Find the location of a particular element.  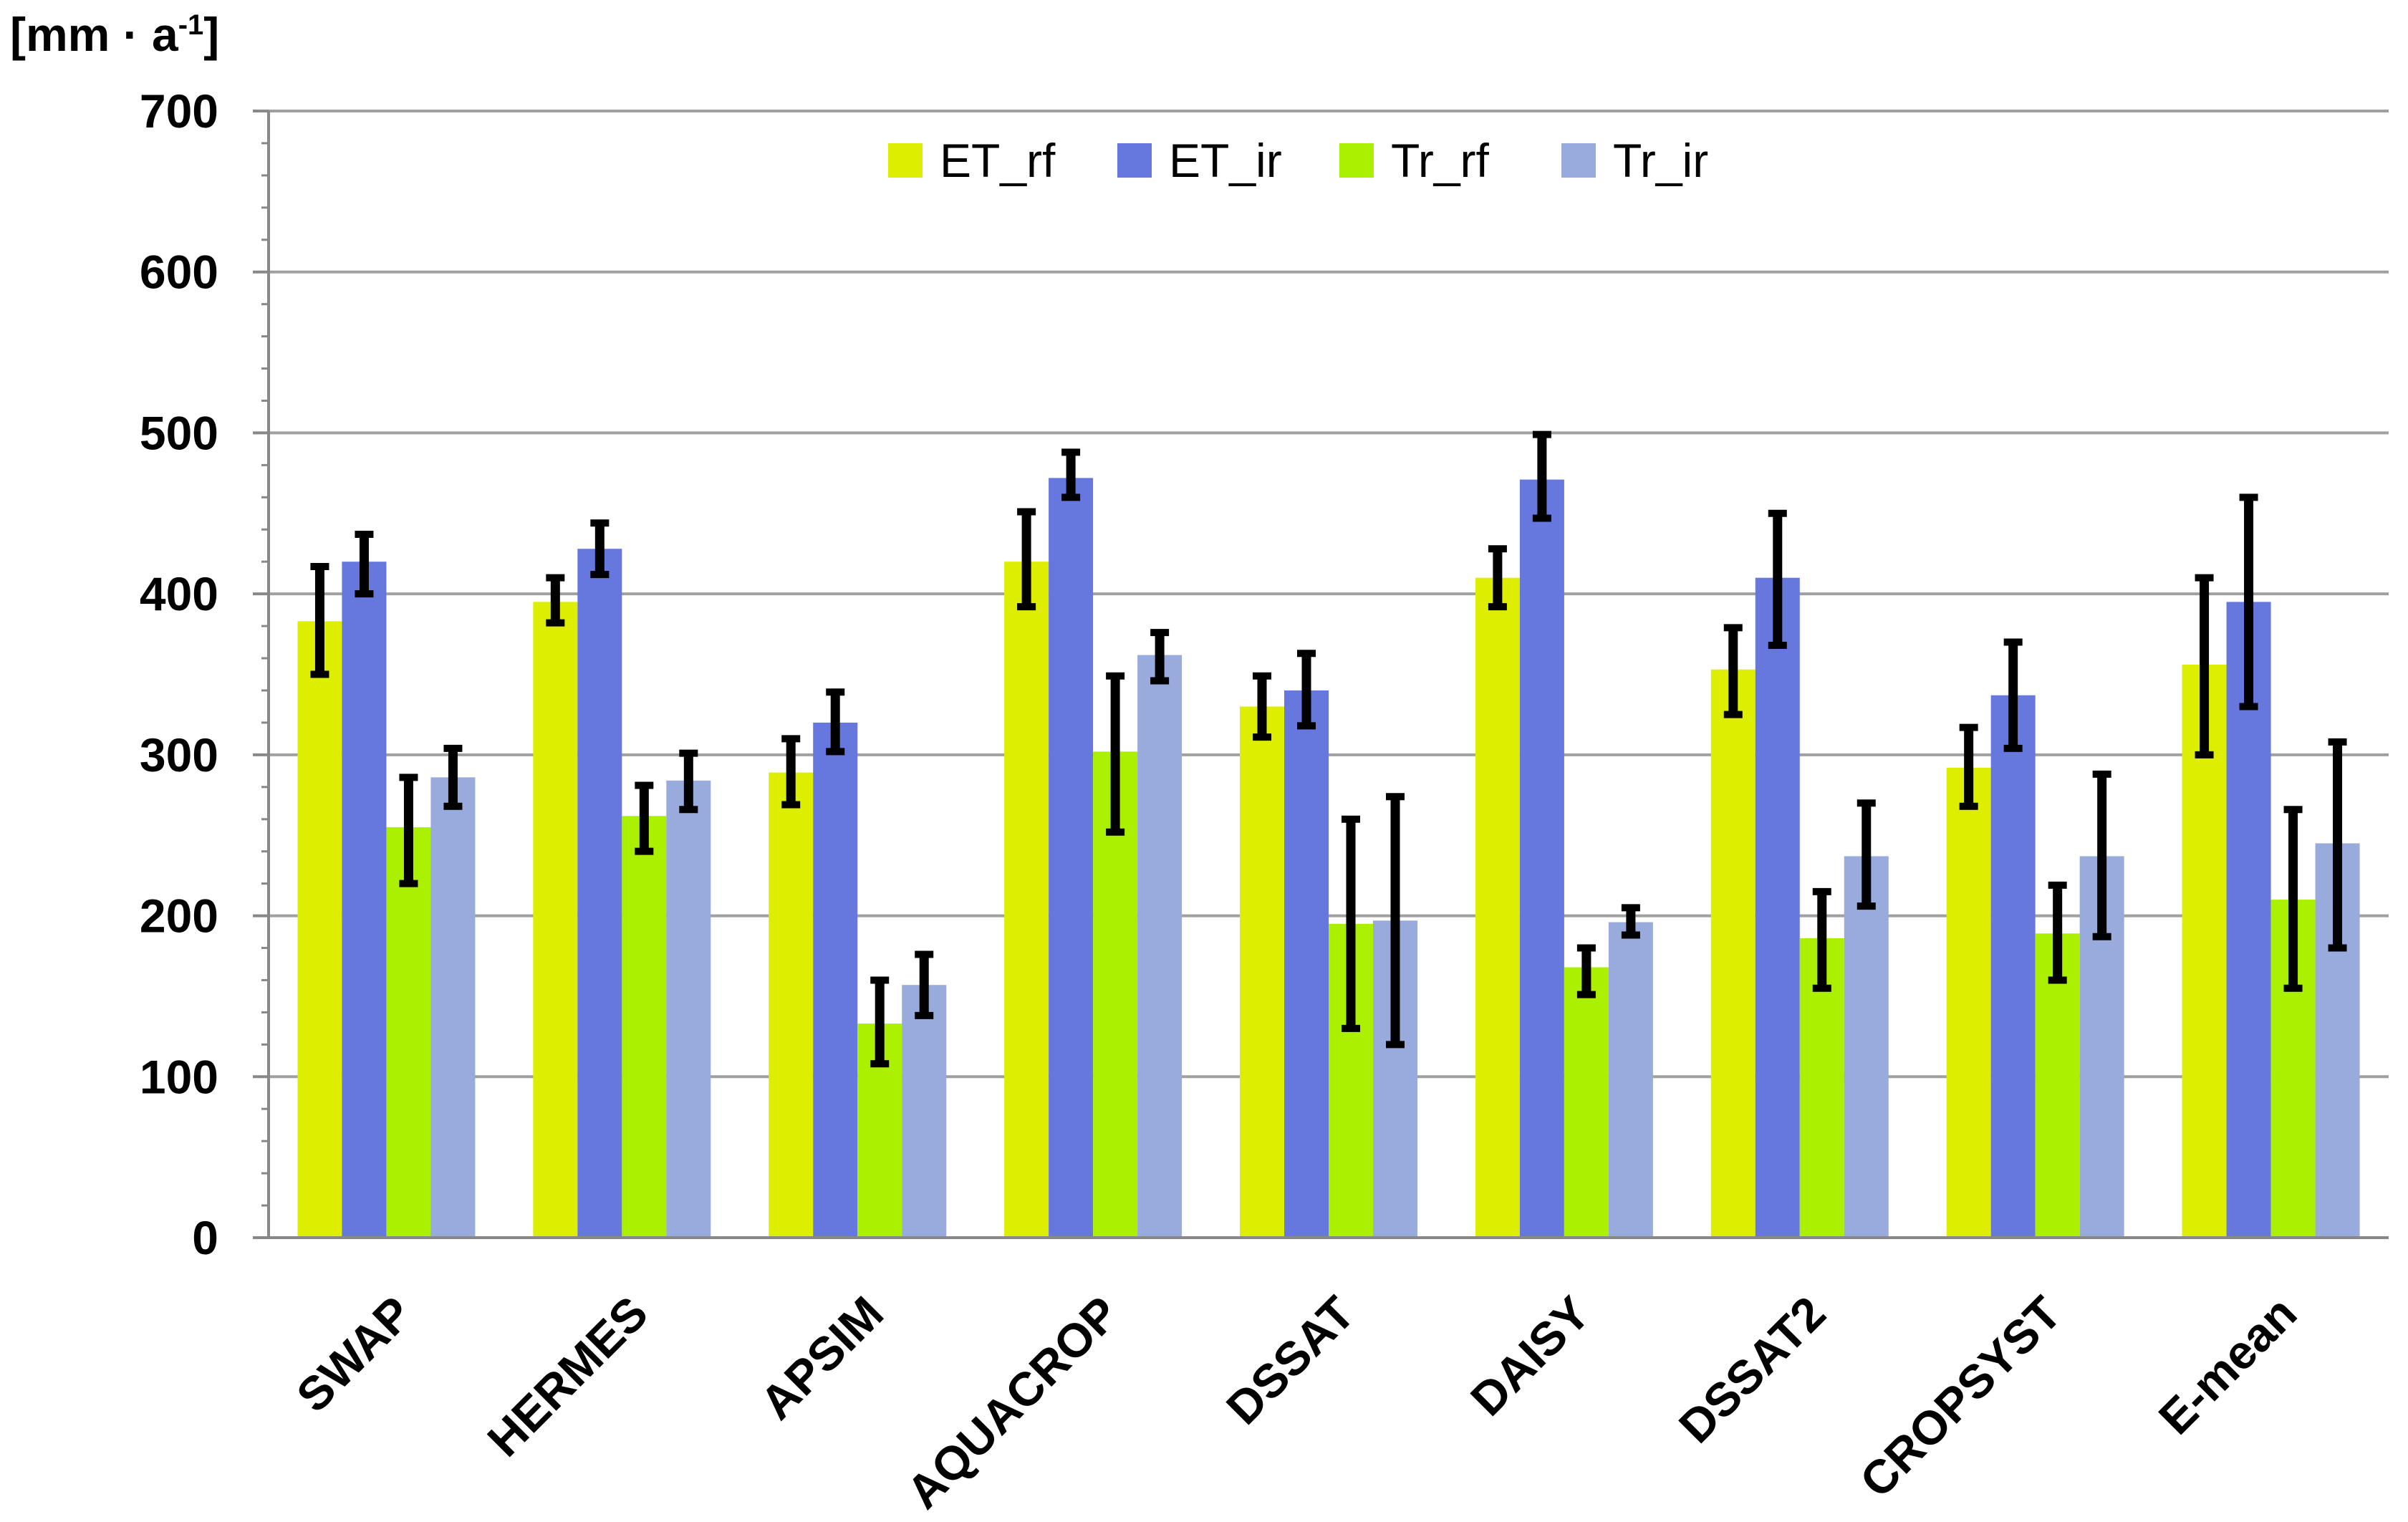

error-bar-tr-ir-daisy is located at coordinates (1630, 922).